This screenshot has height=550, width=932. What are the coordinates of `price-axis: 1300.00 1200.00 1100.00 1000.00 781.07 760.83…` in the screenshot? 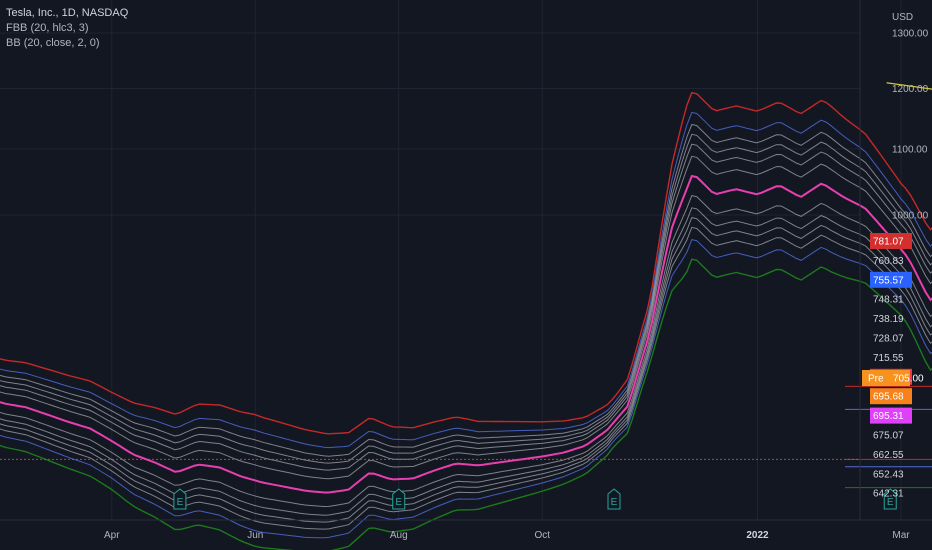 It's located at (895, 264).